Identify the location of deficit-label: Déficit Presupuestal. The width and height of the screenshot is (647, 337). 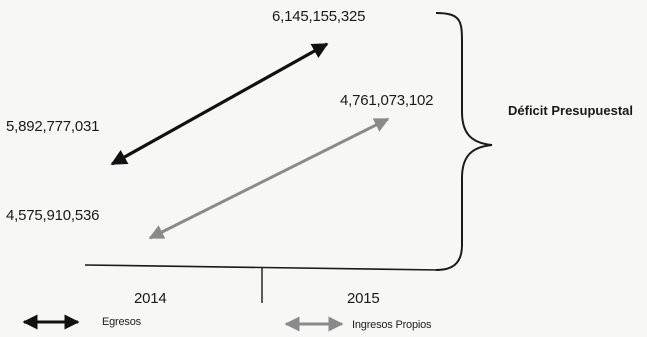
(570, 110).